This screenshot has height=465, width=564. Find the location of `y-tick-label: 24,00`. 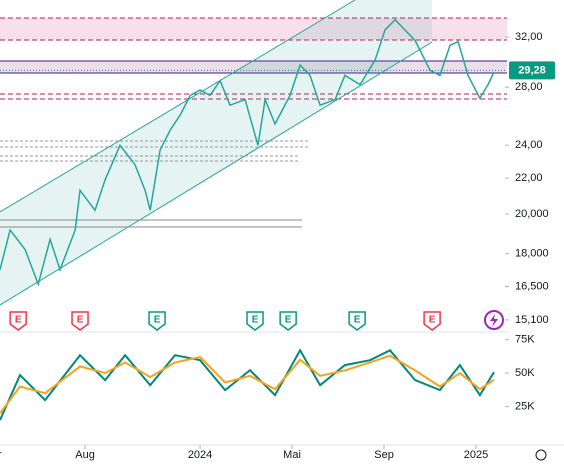

y-tick-label: 24,00 is located at coordinates (529, 145).